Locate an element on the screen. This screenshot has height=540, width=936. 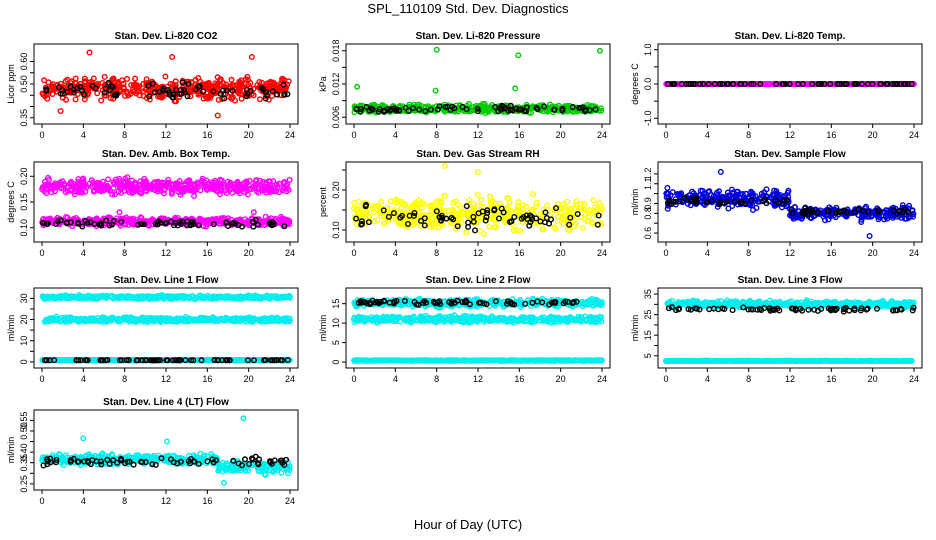
x-tick-label: 16 is located at coordinates (207, 135).